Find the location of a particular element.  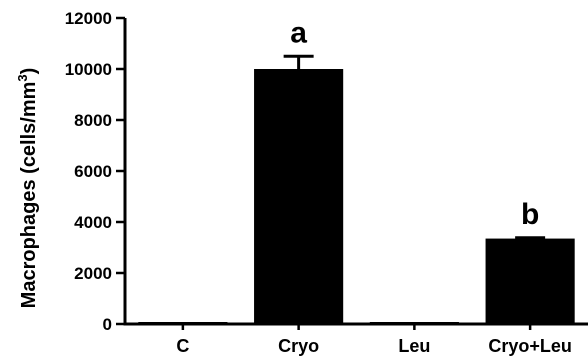

y-tick-label: 8000 is located at coordinates (93, 120).